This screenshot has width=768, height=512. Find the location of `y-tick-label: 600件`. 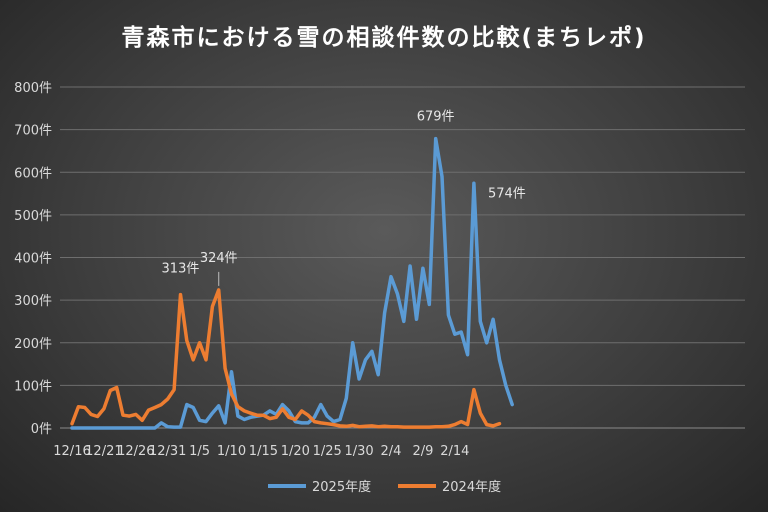

y-tick-label: 600件 is located at coordinates (33, 173).